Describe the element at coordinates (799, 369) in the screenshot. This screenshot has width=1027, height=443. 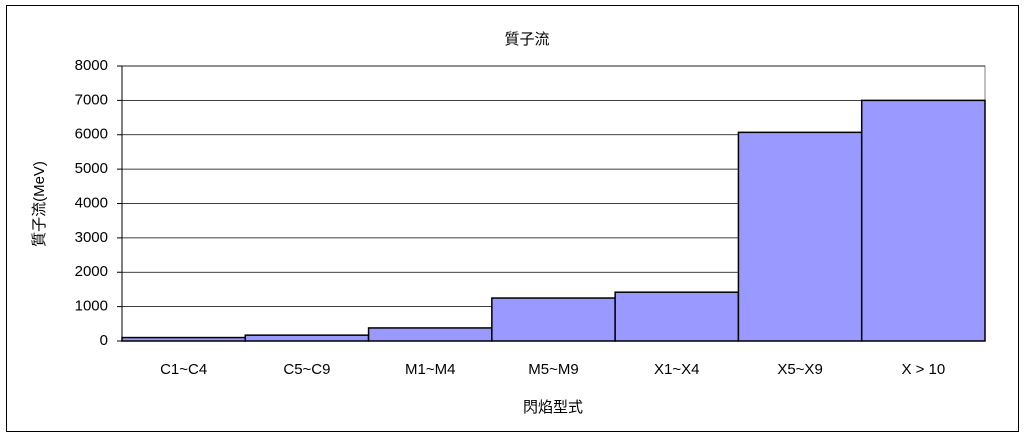
I see `x-tick-label: X5~X9` at that location.